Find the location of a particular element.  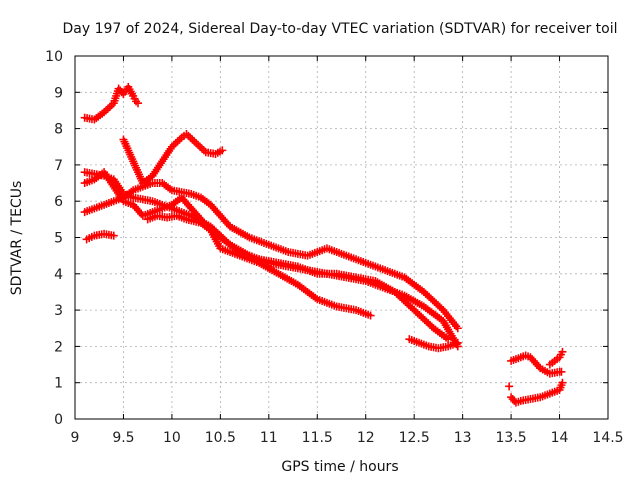

y-tick-label: 2 is located at coordinates (58, 347).